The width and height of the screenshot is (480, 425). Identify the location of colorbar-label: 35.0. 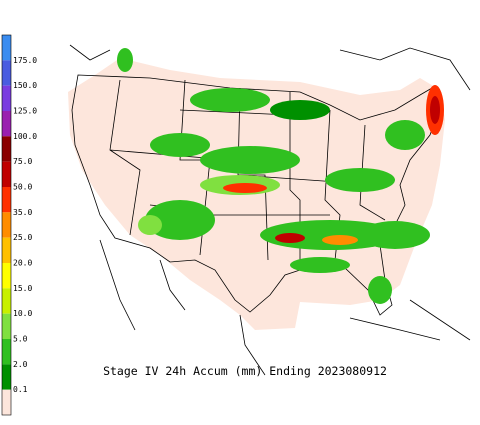
(22, 212).